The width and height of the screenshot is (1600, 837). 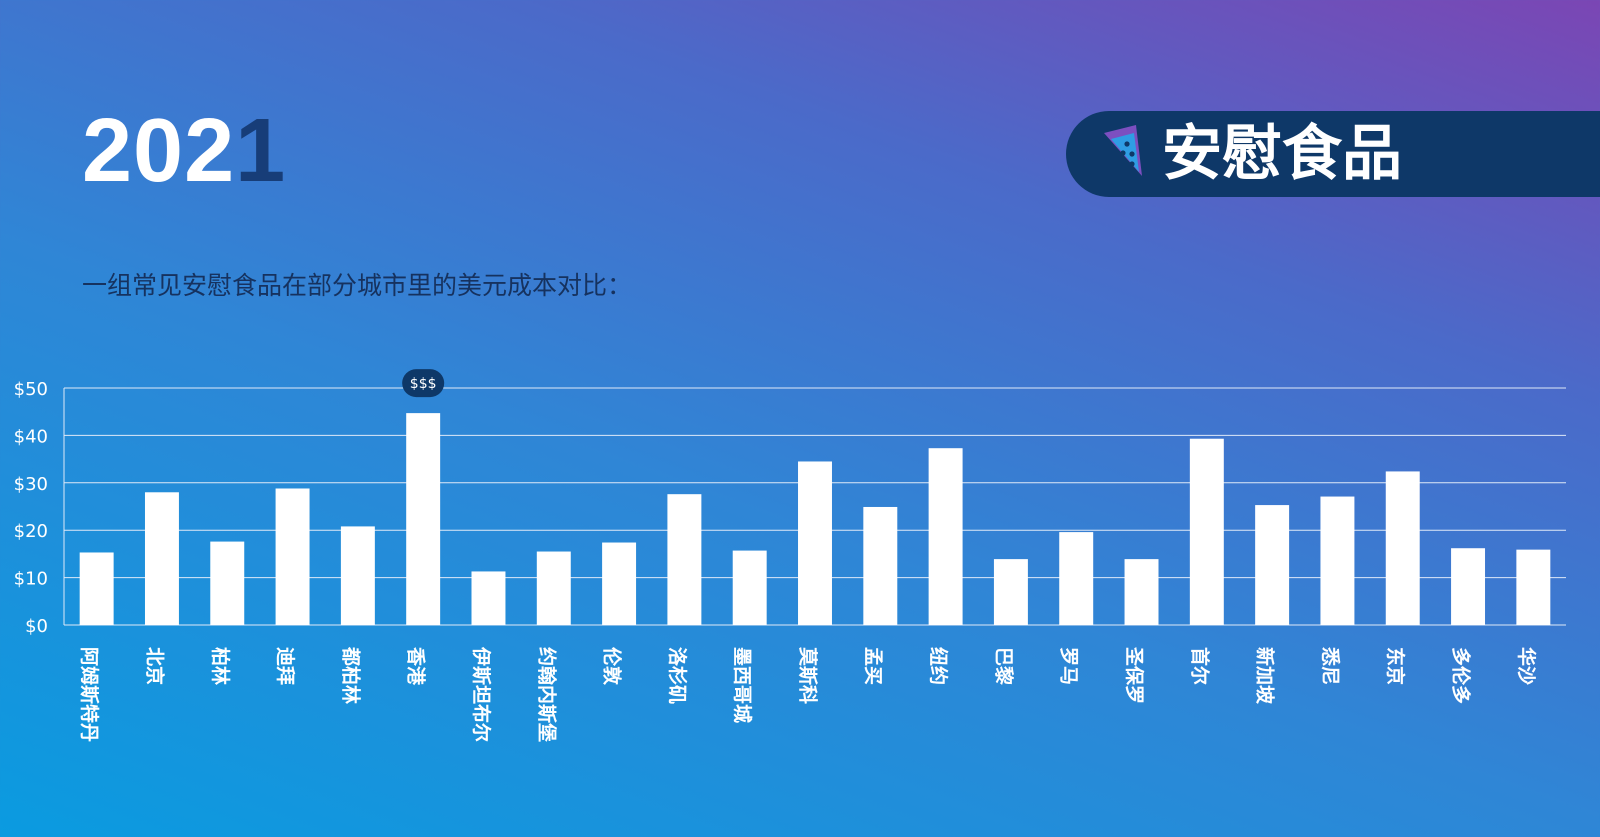 I want to click on y-tick-label: $0, so click(x=36, y=626).